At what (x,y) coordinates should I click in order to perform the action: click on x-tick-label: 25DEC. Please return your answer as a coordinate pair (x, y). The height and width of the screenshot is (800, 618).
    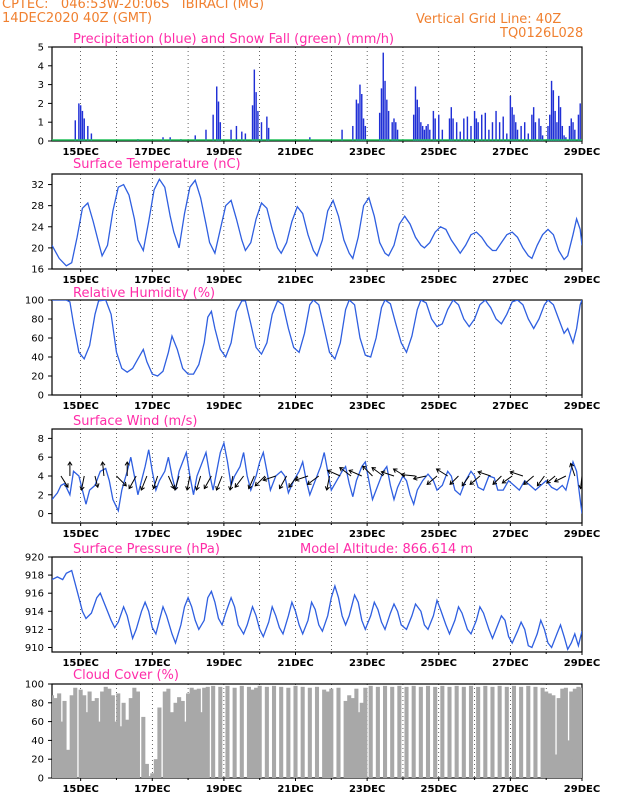
    Looking at the image, I should click on (439, 280).